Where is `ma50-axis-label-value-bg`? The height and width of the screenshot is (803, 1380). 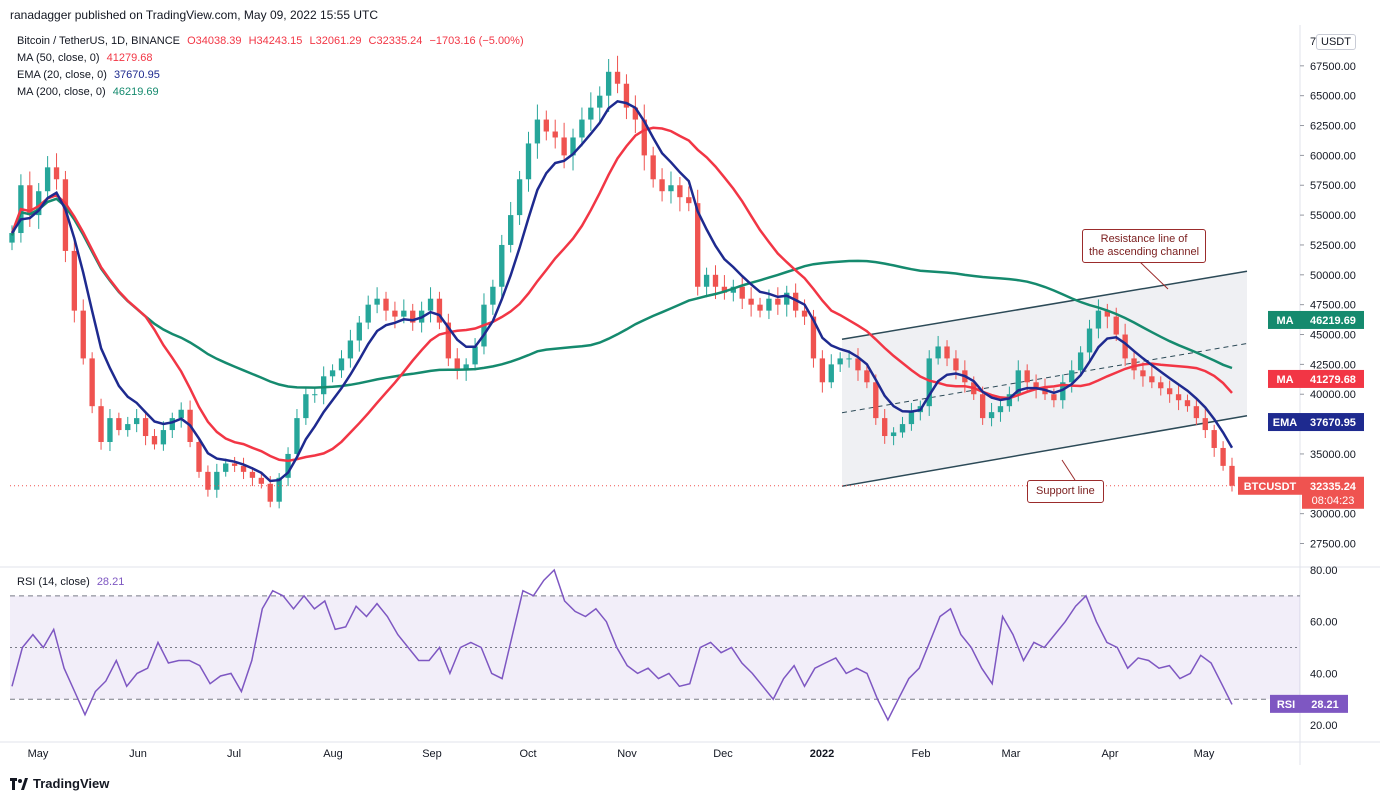 ma50-axis-label-value-bg is located at coordinates (1333, 378).